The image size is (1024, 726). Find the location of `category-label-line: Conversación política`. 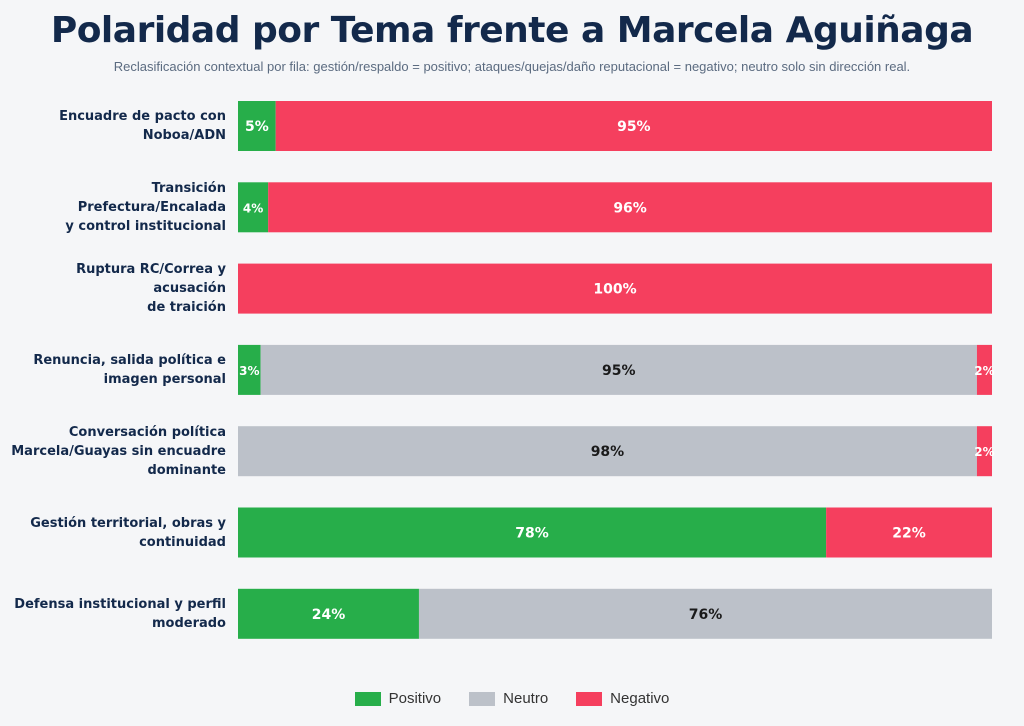

category-label-line: Conversación política is located at coordinates (147, 432).